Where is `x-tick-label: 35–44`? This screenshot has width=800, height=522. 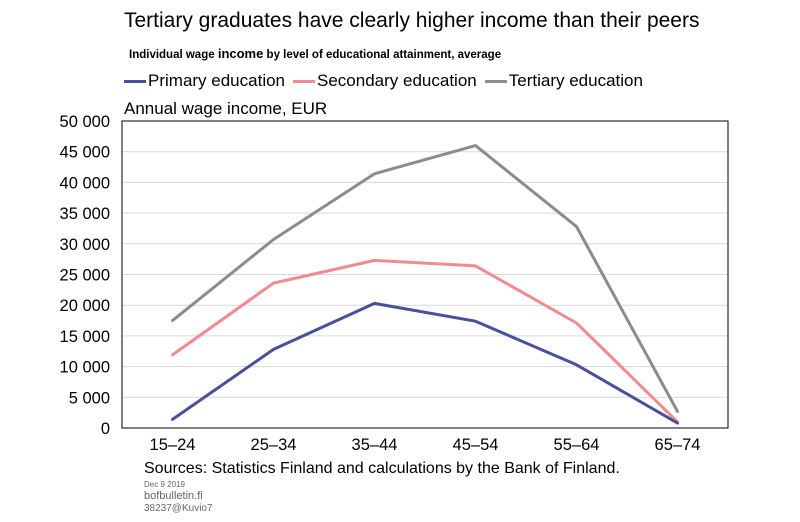 x-tick-label: 35–44 is located at coordinates (375, 445).